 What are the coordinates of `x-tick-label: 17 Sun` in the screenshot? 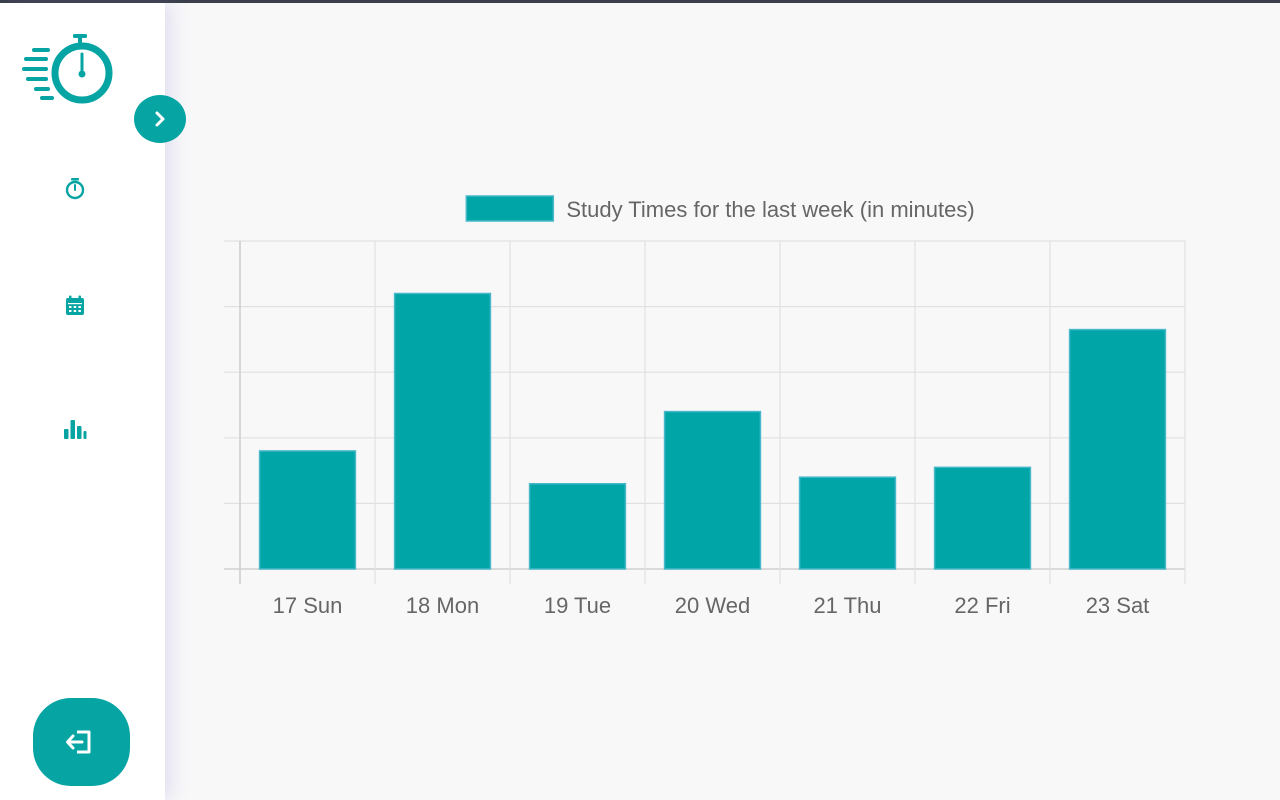 It's located at (308, 605).